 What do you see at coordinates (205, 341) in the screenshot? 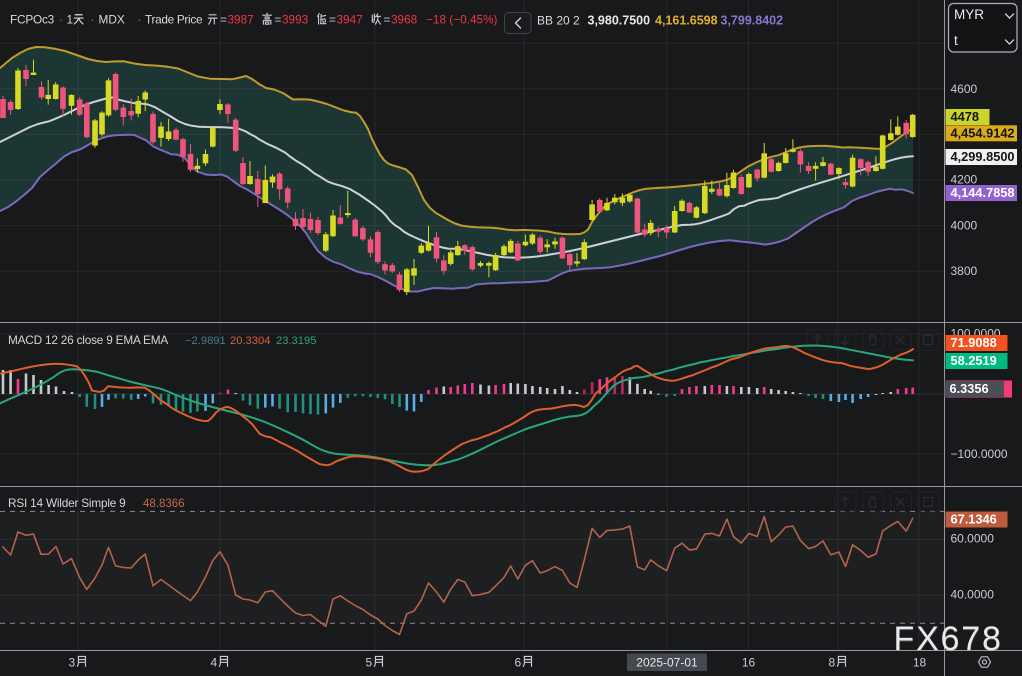
I see `svg-text: −2.9891` at bounding box center [205, 341].